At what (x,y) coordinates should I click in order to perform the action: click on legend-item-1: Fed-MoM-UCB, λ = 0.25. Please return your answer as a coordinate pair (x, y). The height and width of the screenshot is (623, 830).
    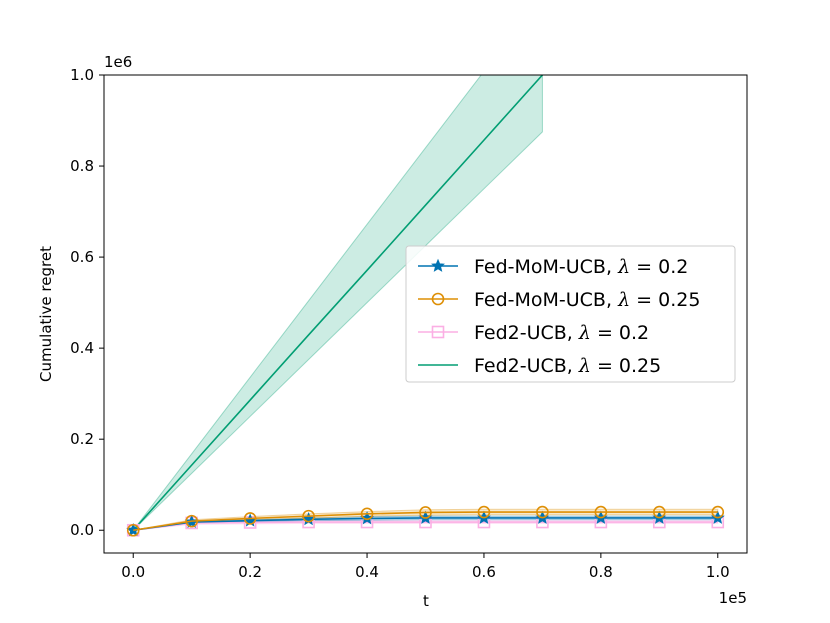
    Looking at the image, I should click on (559, 300).